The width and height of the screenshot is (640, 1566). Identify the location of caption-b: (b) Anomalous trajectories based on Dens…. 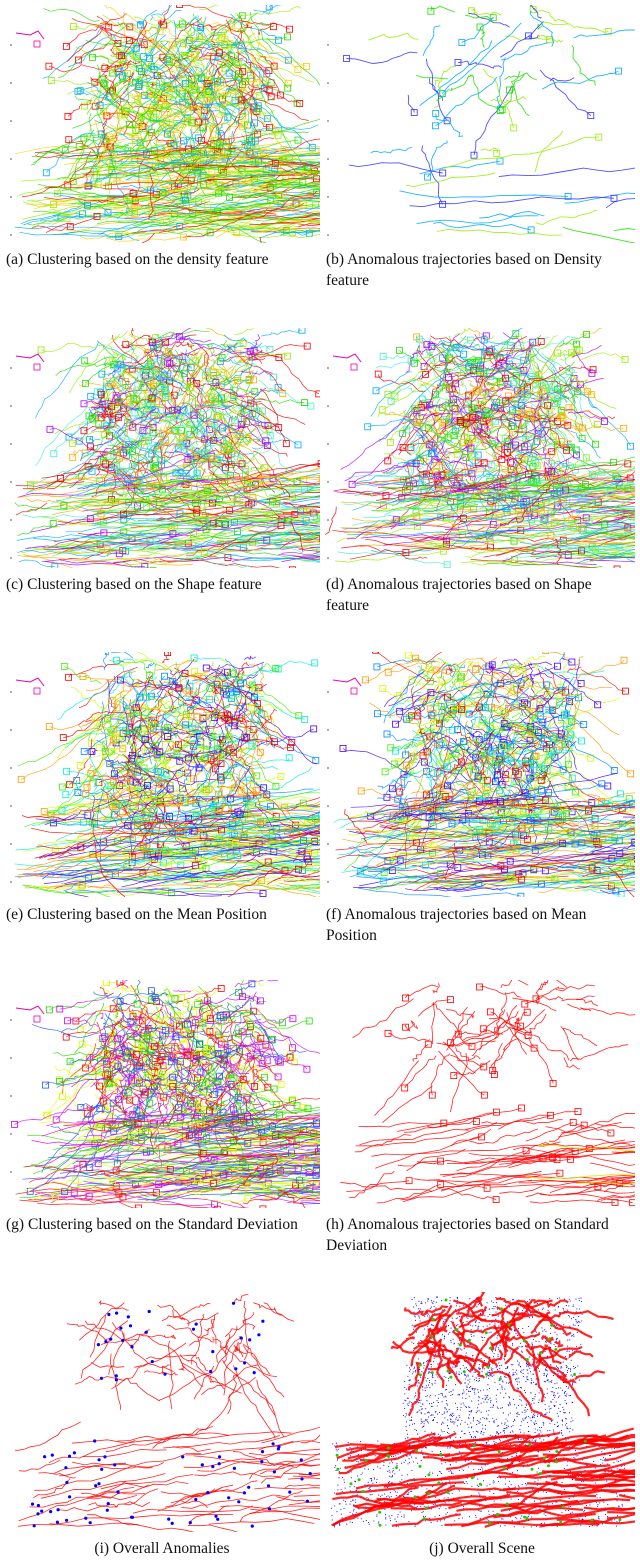
(464, 270).